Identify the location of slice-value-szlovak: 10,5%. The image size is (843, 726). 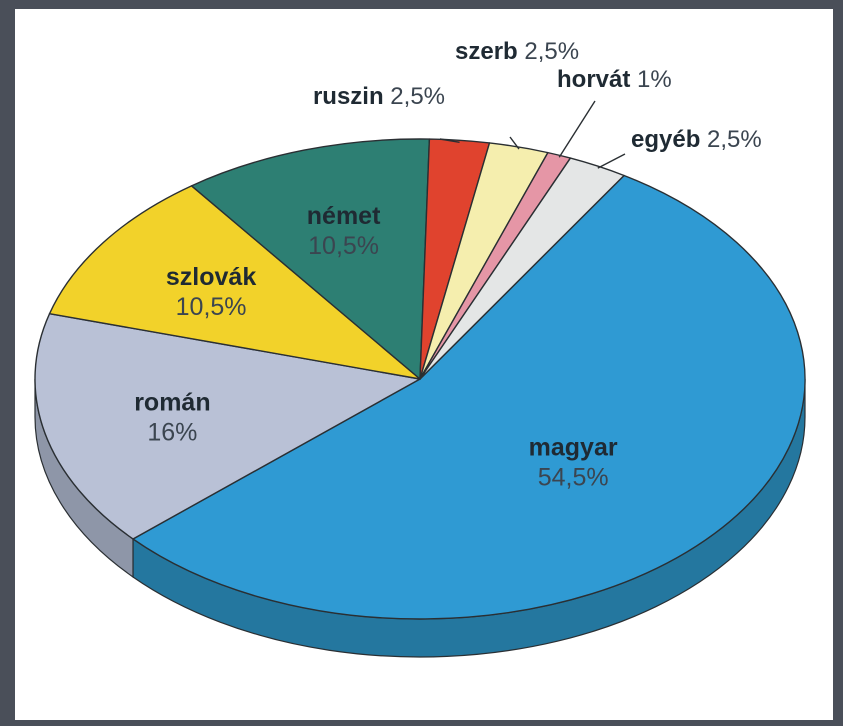
(211, 307).